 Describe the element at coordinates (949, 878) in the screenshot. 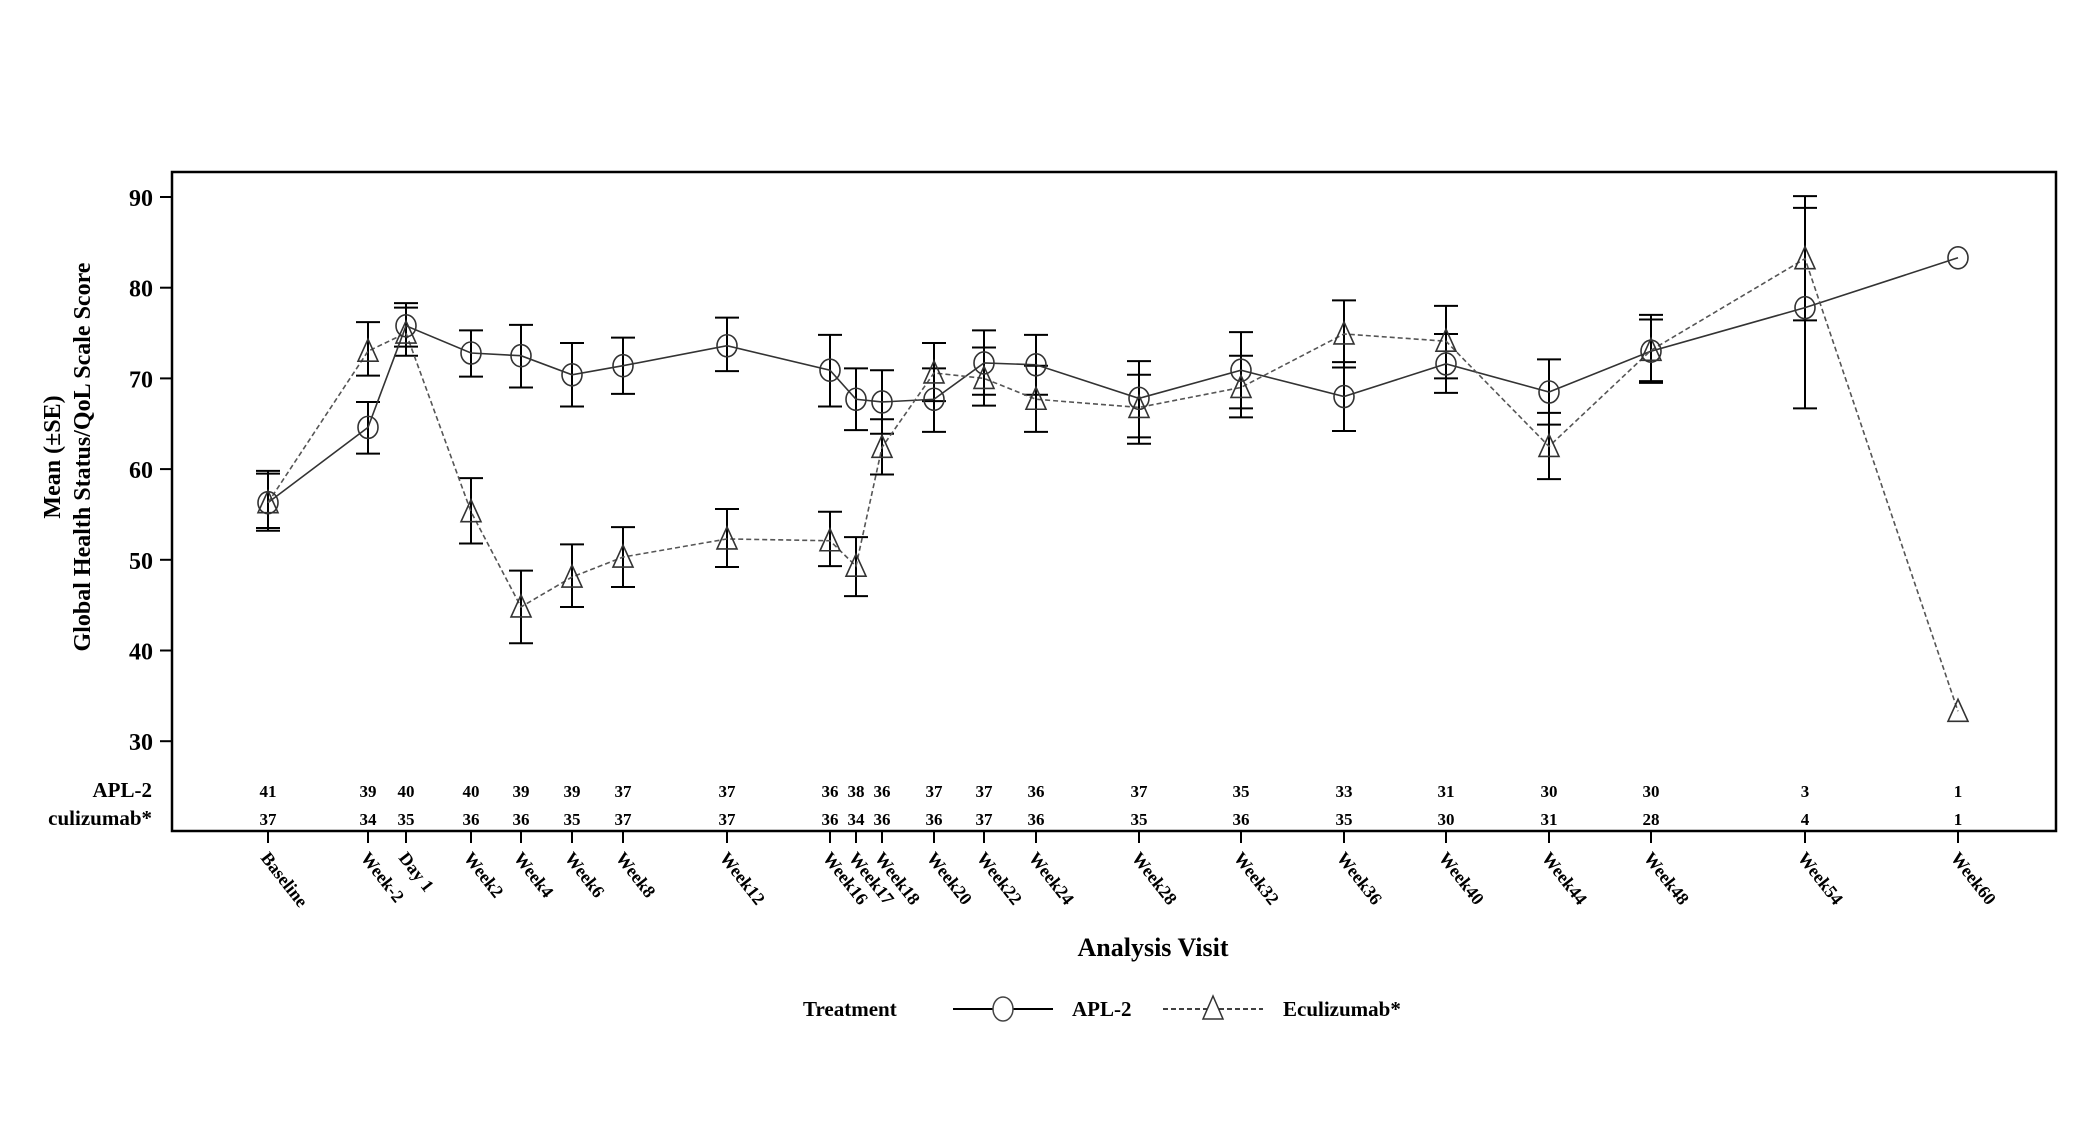

I see `x-tick-label: Week20` at that location.